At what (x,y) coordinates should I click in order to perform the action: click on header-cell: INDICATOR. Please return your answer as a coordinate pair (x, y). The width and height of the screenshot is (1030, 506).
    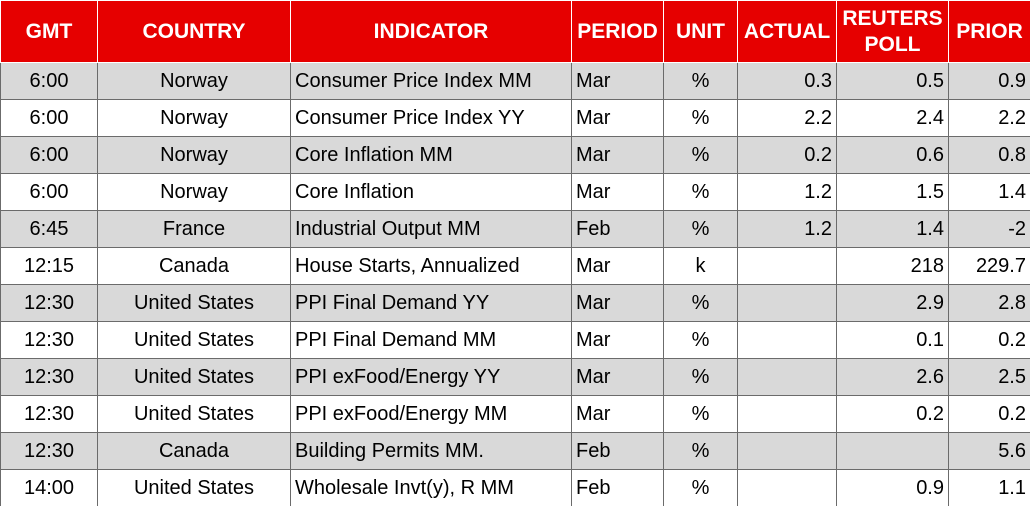
    Looking at the image, I should click on (431, 31).